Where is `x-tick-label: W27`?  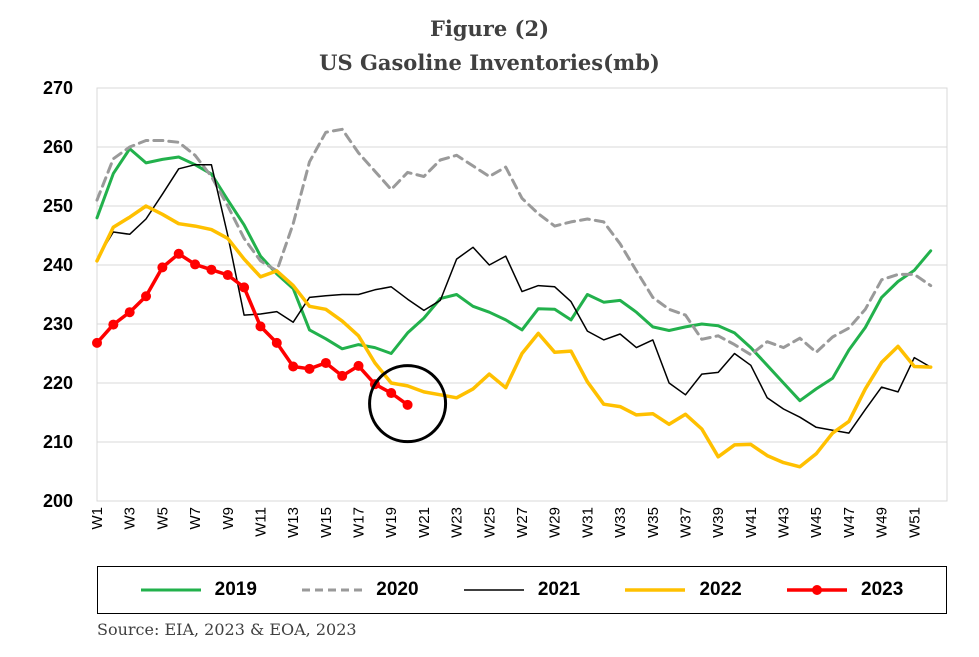 x-tick-label: W27 is located at coordinates (522, 522).